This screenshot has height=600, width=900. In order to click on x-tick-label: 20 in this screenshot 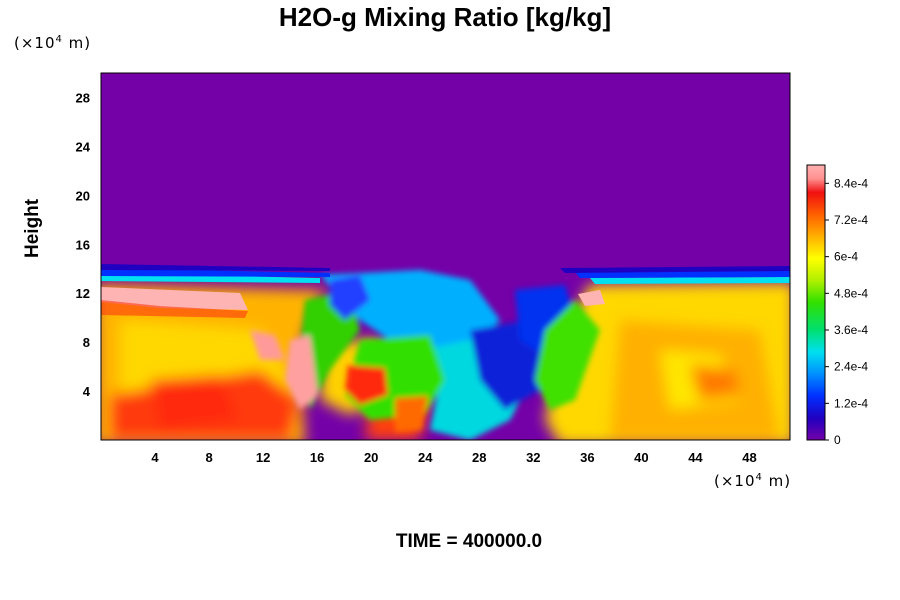, I will do `click(371, 457)`.